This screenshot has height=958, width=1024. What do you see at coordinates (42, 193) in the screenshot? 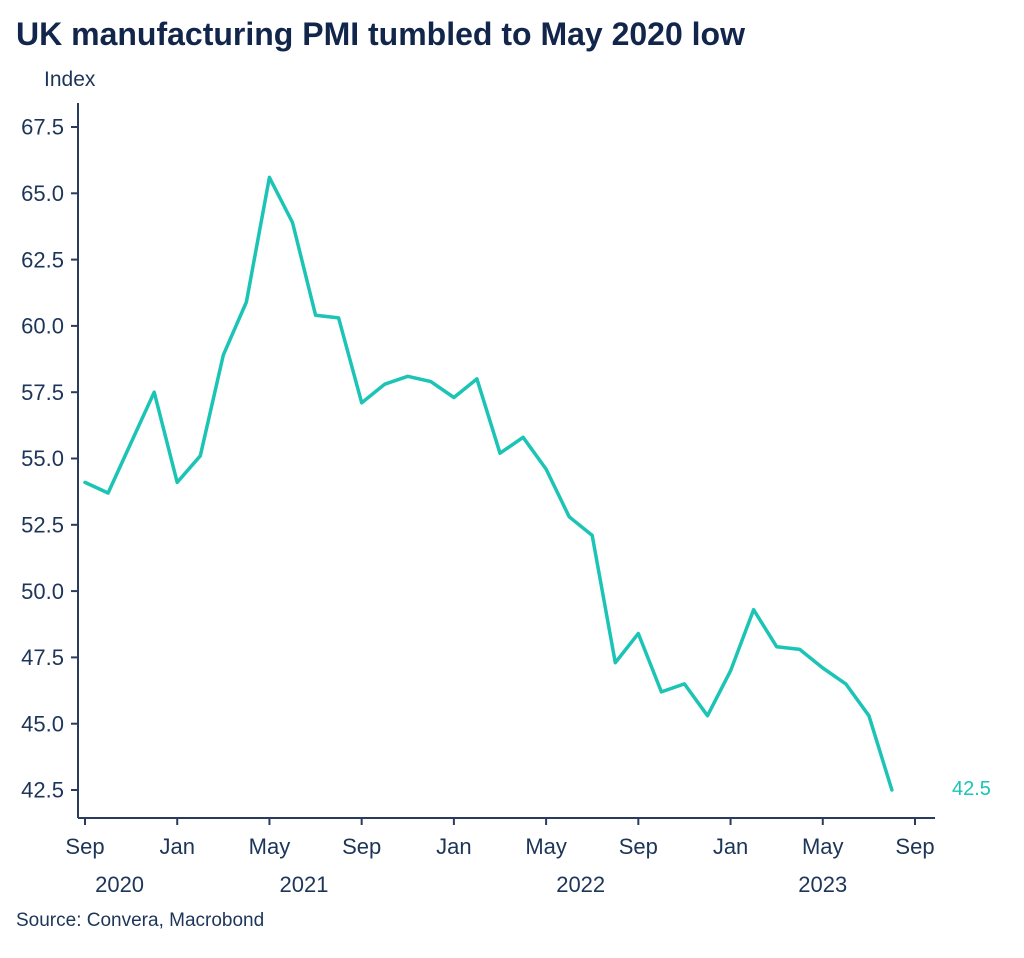
I see `y-axis-tick-label: 65.0` at bounding box center [42, 193].